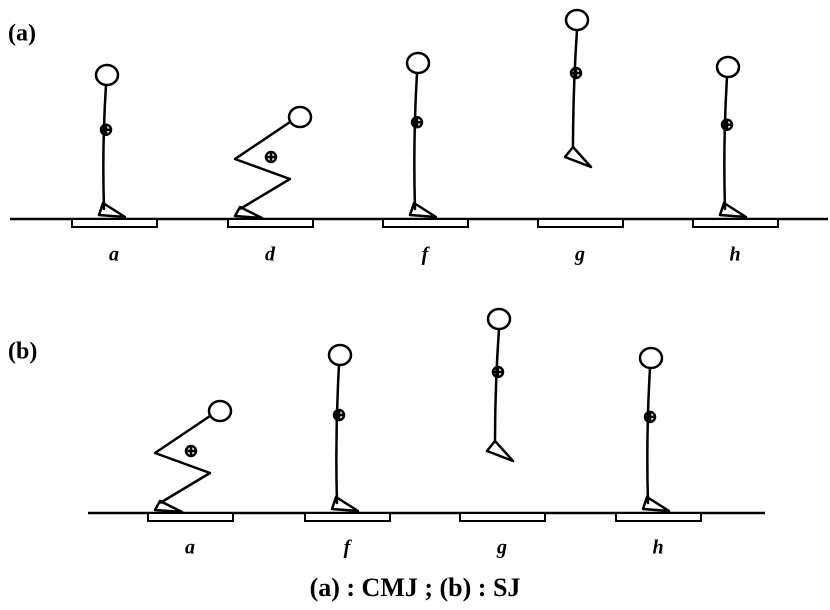 This screenshot has width=830, height=610. What do you see at coordinates (270, 255) in the screenshot?
I see `figure-label: d` at bounding box center [270, 255].